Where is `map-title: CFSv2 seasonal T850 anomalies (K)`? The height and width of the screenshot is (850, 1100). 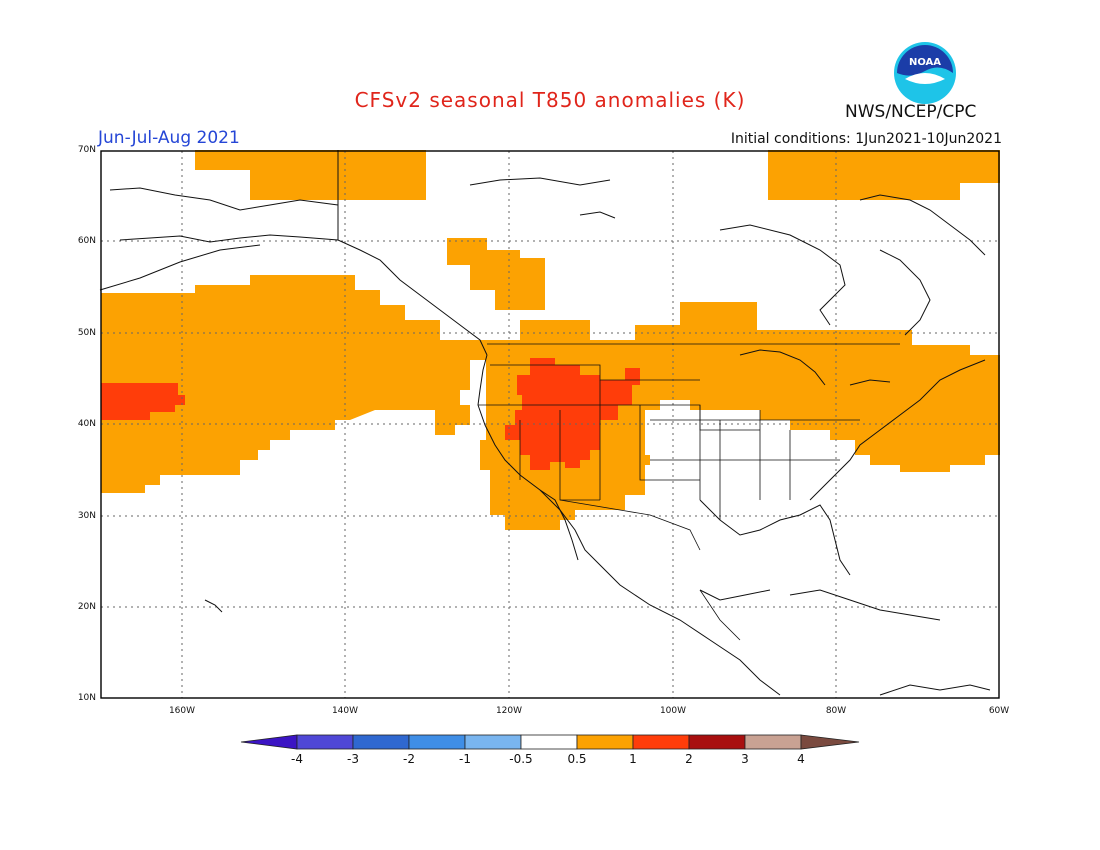
map-title: CFSv2 seasonal T850 anomalies (K) is located at coordinates (550, 100).